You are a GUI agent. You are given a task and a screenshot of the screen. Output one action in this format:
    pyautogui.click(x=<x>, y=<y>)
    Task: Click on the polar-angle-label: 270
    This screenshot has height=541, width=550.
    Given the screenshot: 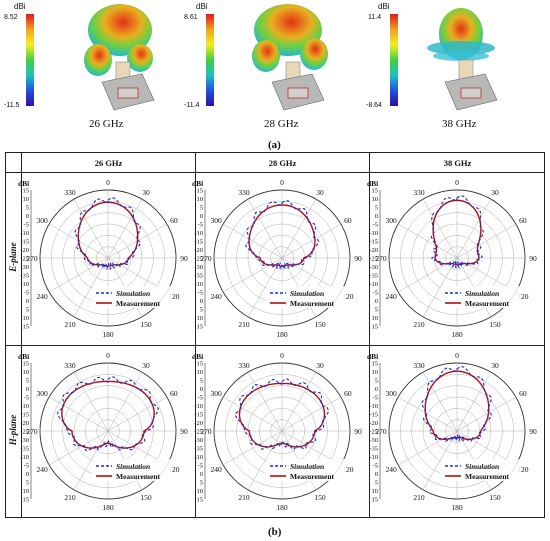 What is the action you would take?
    pyautogui.click(x=32, y=258)
    